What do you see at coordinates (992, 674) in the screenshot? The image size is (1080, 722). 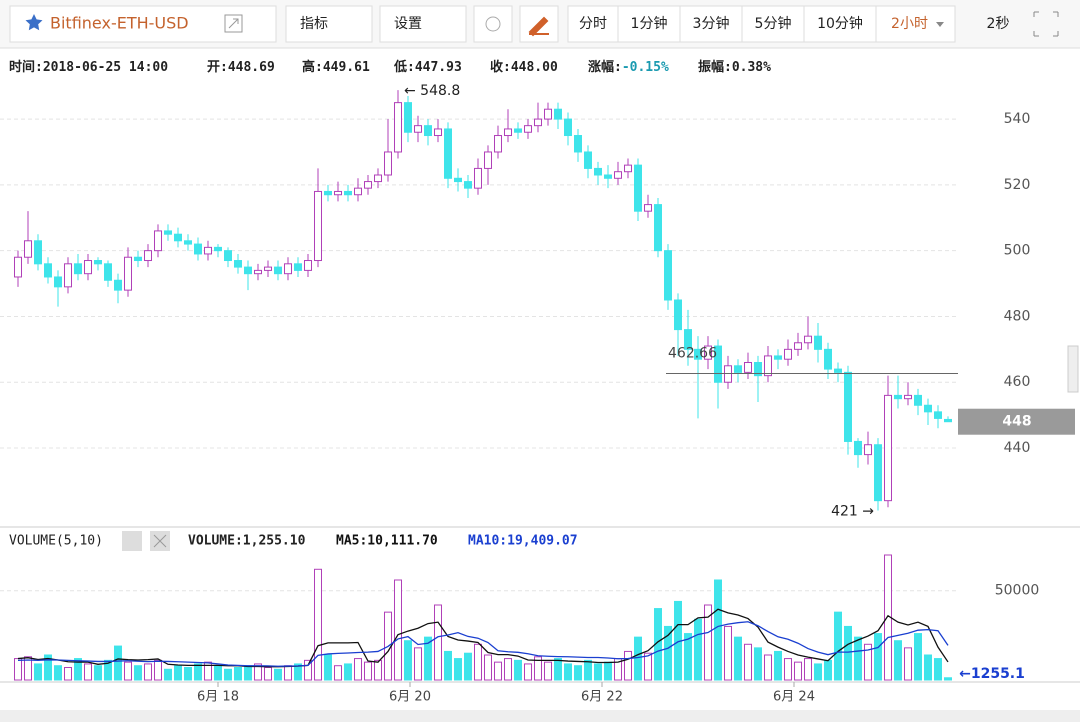 I see `volume-annotation: ←1255.1` at bounding box center [992, 674].